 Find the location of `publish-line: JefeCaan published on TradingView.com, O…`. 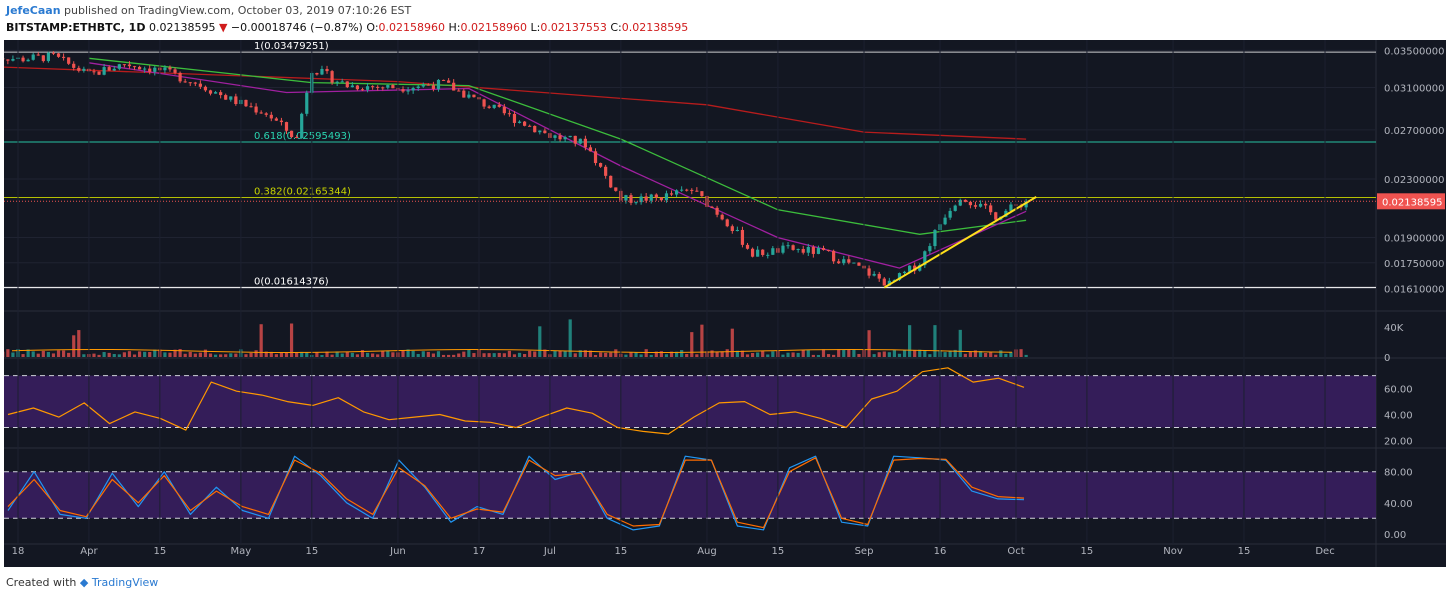

publish-line: JefeCaan published on TradingView.com, O… is located at coordinates (208, 10).